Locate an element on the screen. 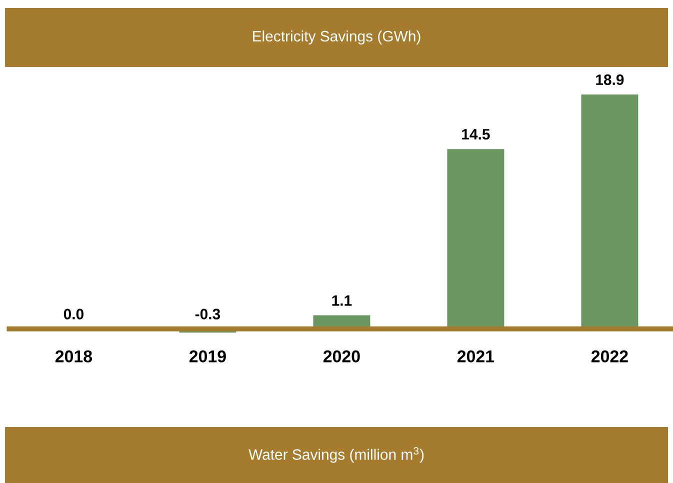 Image resolution: width=673 pixels, height=483 pixels. data-label: 0.0 is located at coordinates (74, 314).